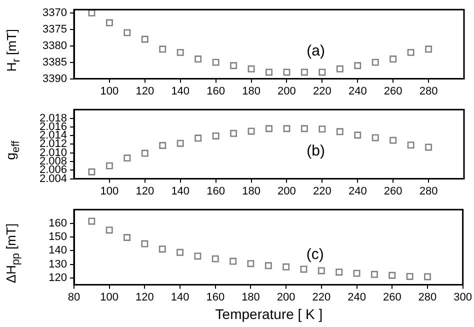 This screenshot has width=474, height=327. I want to click on annotation: (a), so click(315, 51).